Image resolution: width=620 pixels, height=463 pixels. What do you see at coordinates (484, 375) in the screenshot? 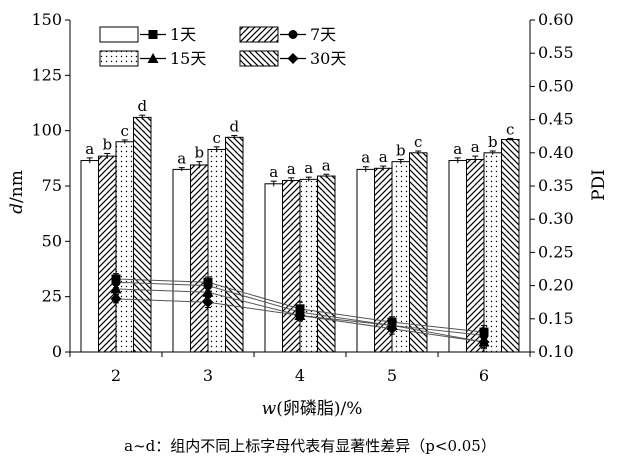
I see `x-tick-label: 6` at bounding box center [484, 375].